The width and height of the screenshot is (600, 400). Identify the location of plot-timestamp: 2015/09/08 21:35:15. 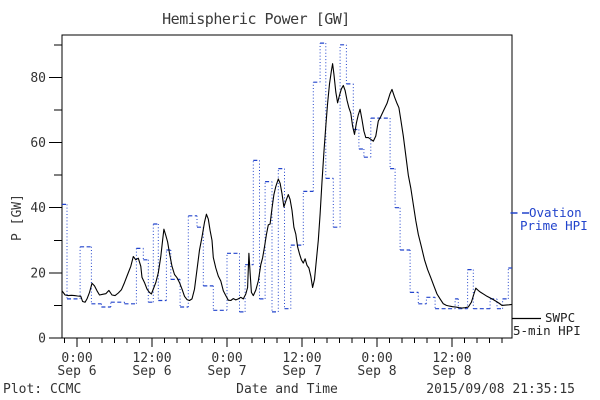
(500, 389).